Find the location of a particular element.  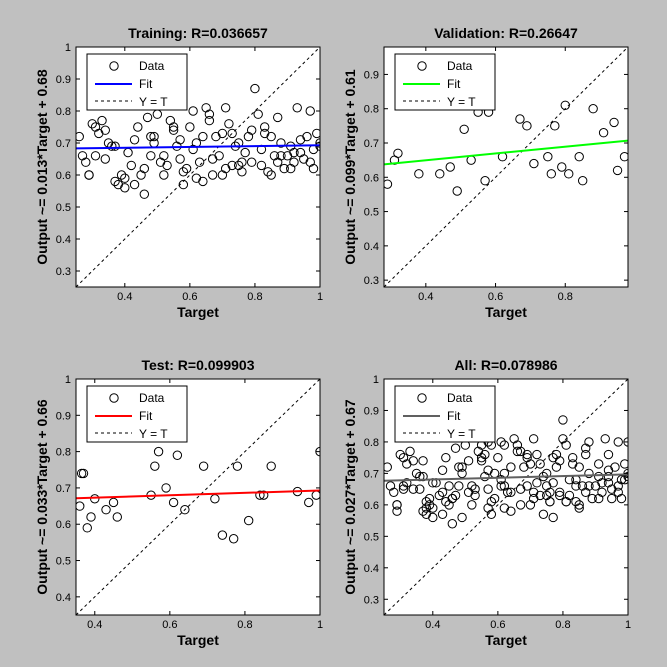

x-tick-label: 0.8 is located at coordinates (562, 625).